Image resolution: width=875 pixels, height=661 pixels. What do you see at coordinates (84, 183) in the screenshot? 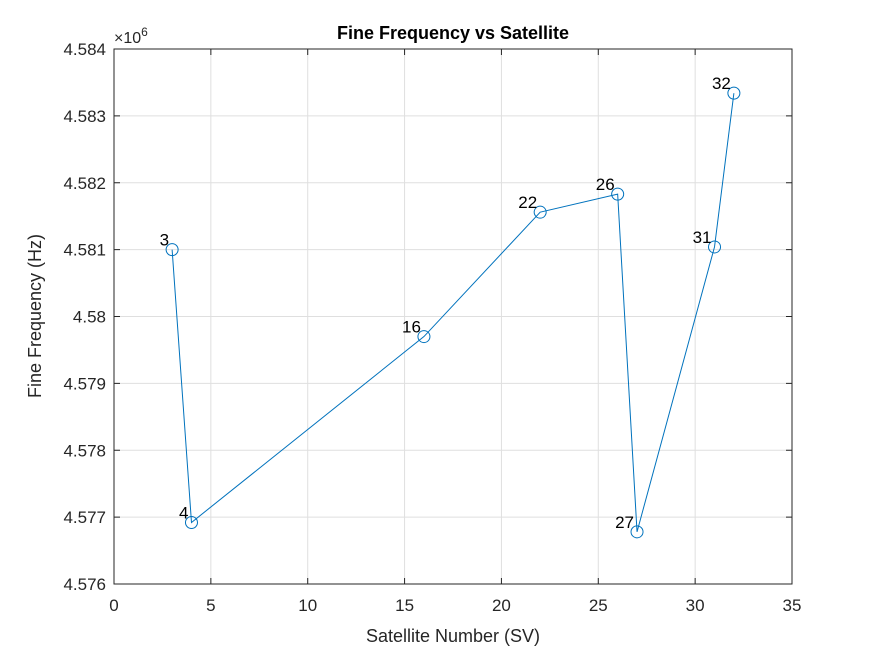
I see `y-tick-label: 4.582` at bounding box center [84, 183].